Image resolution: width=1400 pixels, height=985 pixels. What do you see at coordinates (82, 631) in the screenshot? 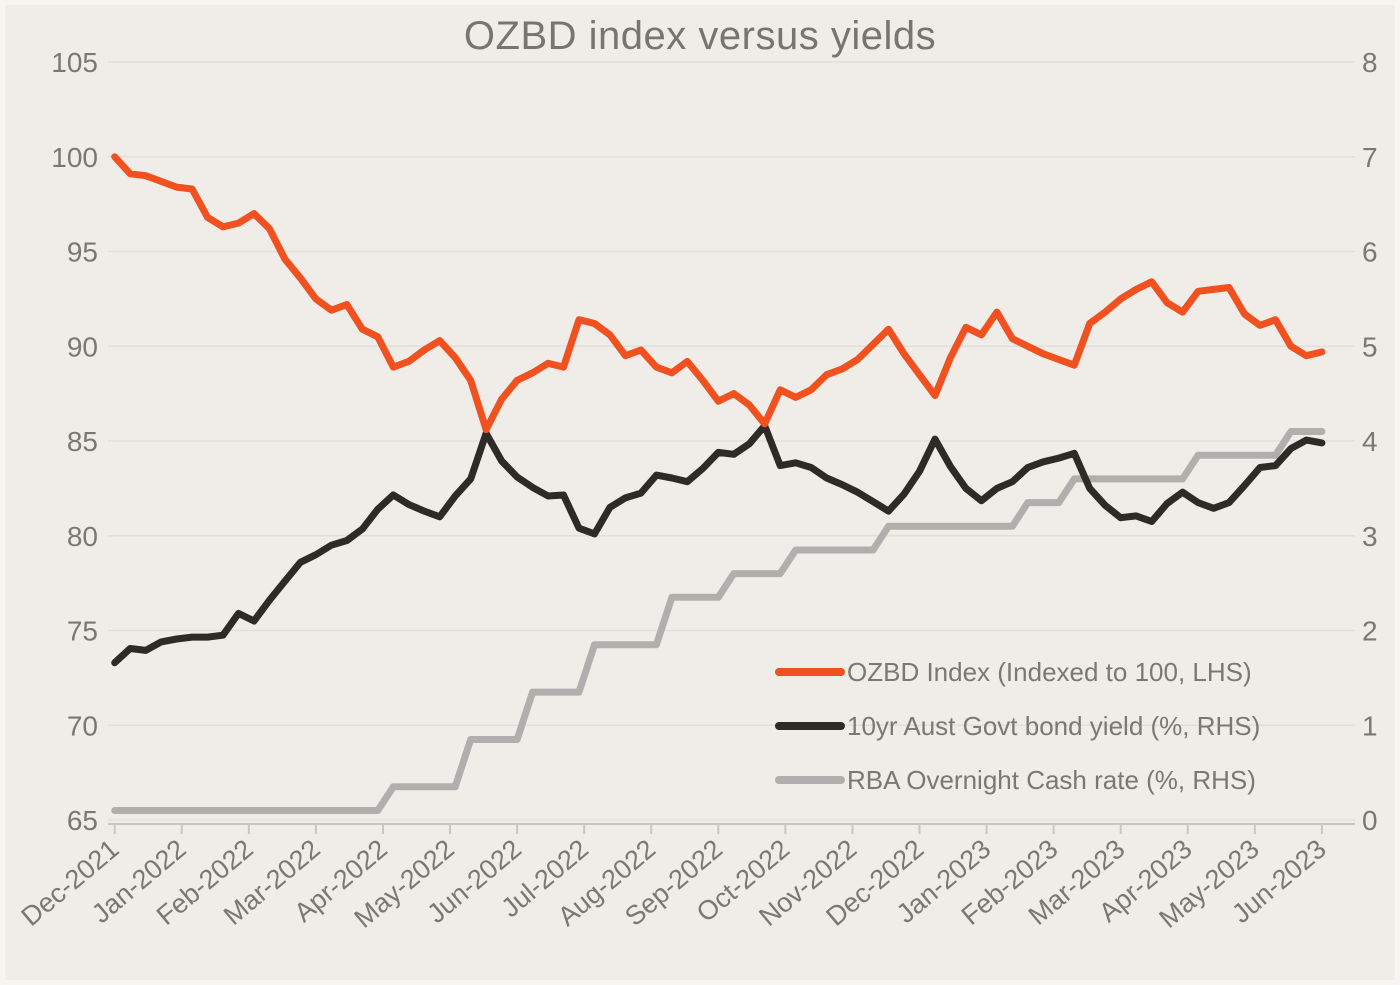
I see `left-axis-tick-label: 75` at bounding box center [82, 631].